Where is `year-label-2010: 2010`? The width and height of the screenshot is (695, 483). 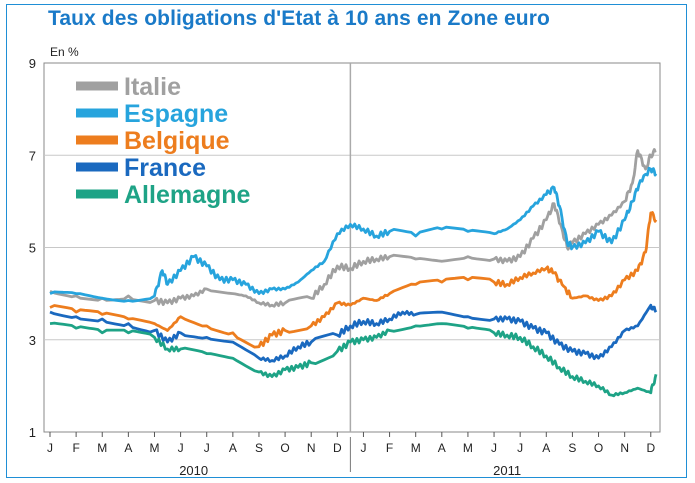 year-label-2010: 2010 is located at coordinates (193, 470).